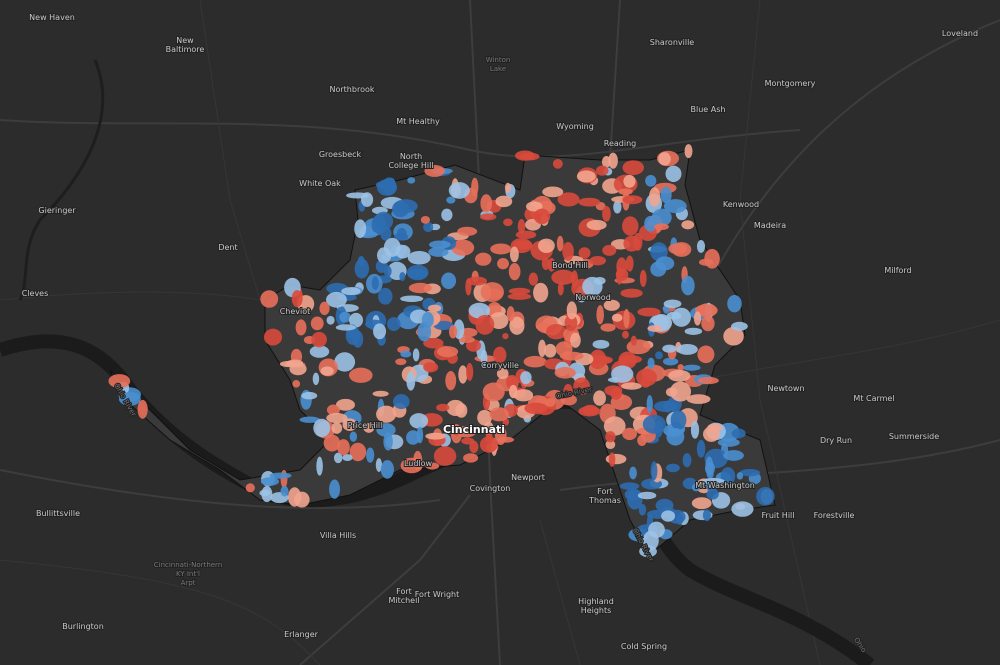  What do you see at coordinates (188, 583) in the screenshot?
I see `label-line: Arpt` at bounding box center [188, 583].